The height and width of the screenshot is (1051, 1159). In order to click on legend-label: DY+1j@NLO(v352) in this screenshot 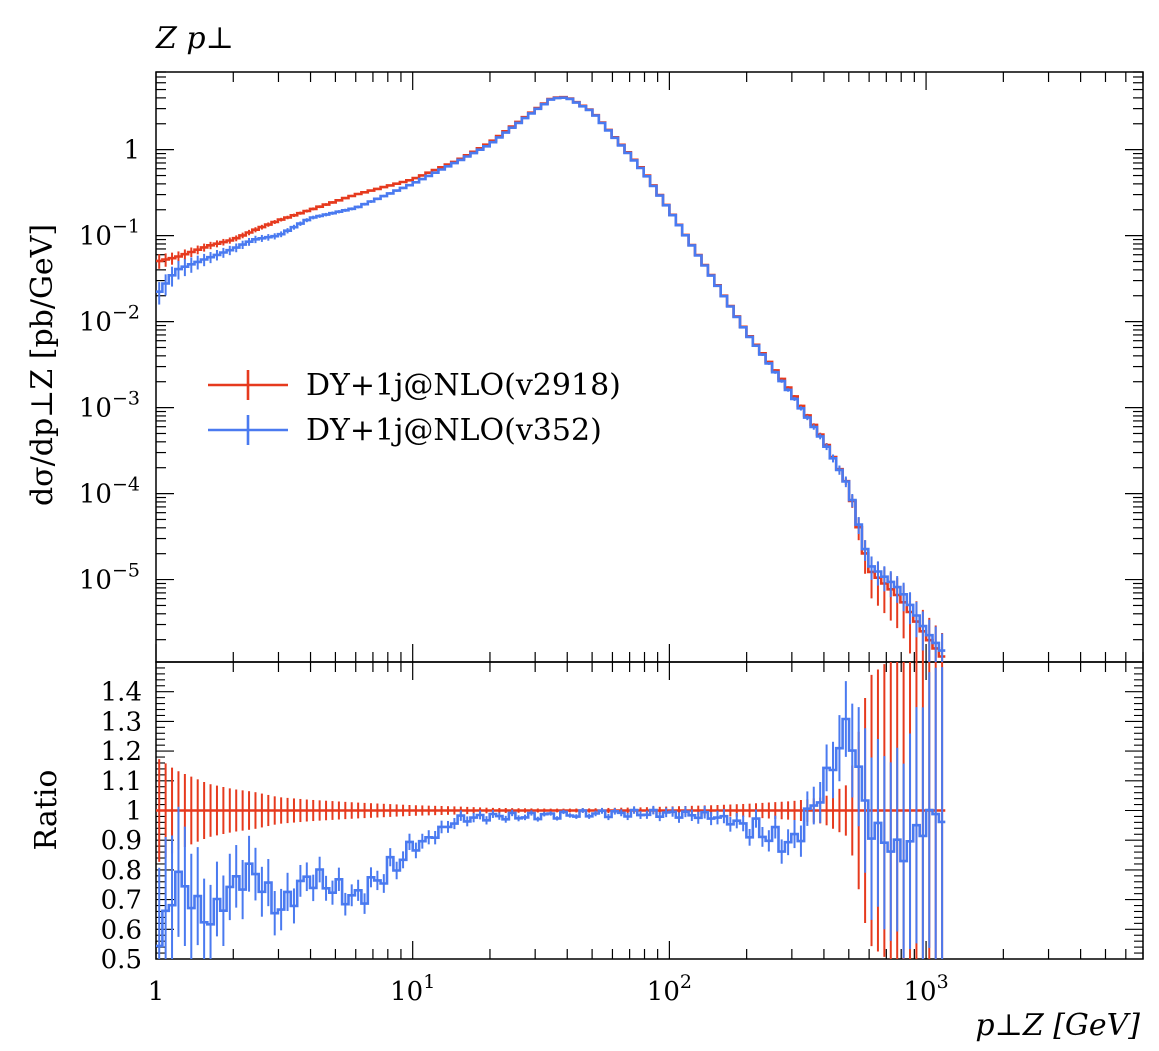, I will do `click(454, 430)`.